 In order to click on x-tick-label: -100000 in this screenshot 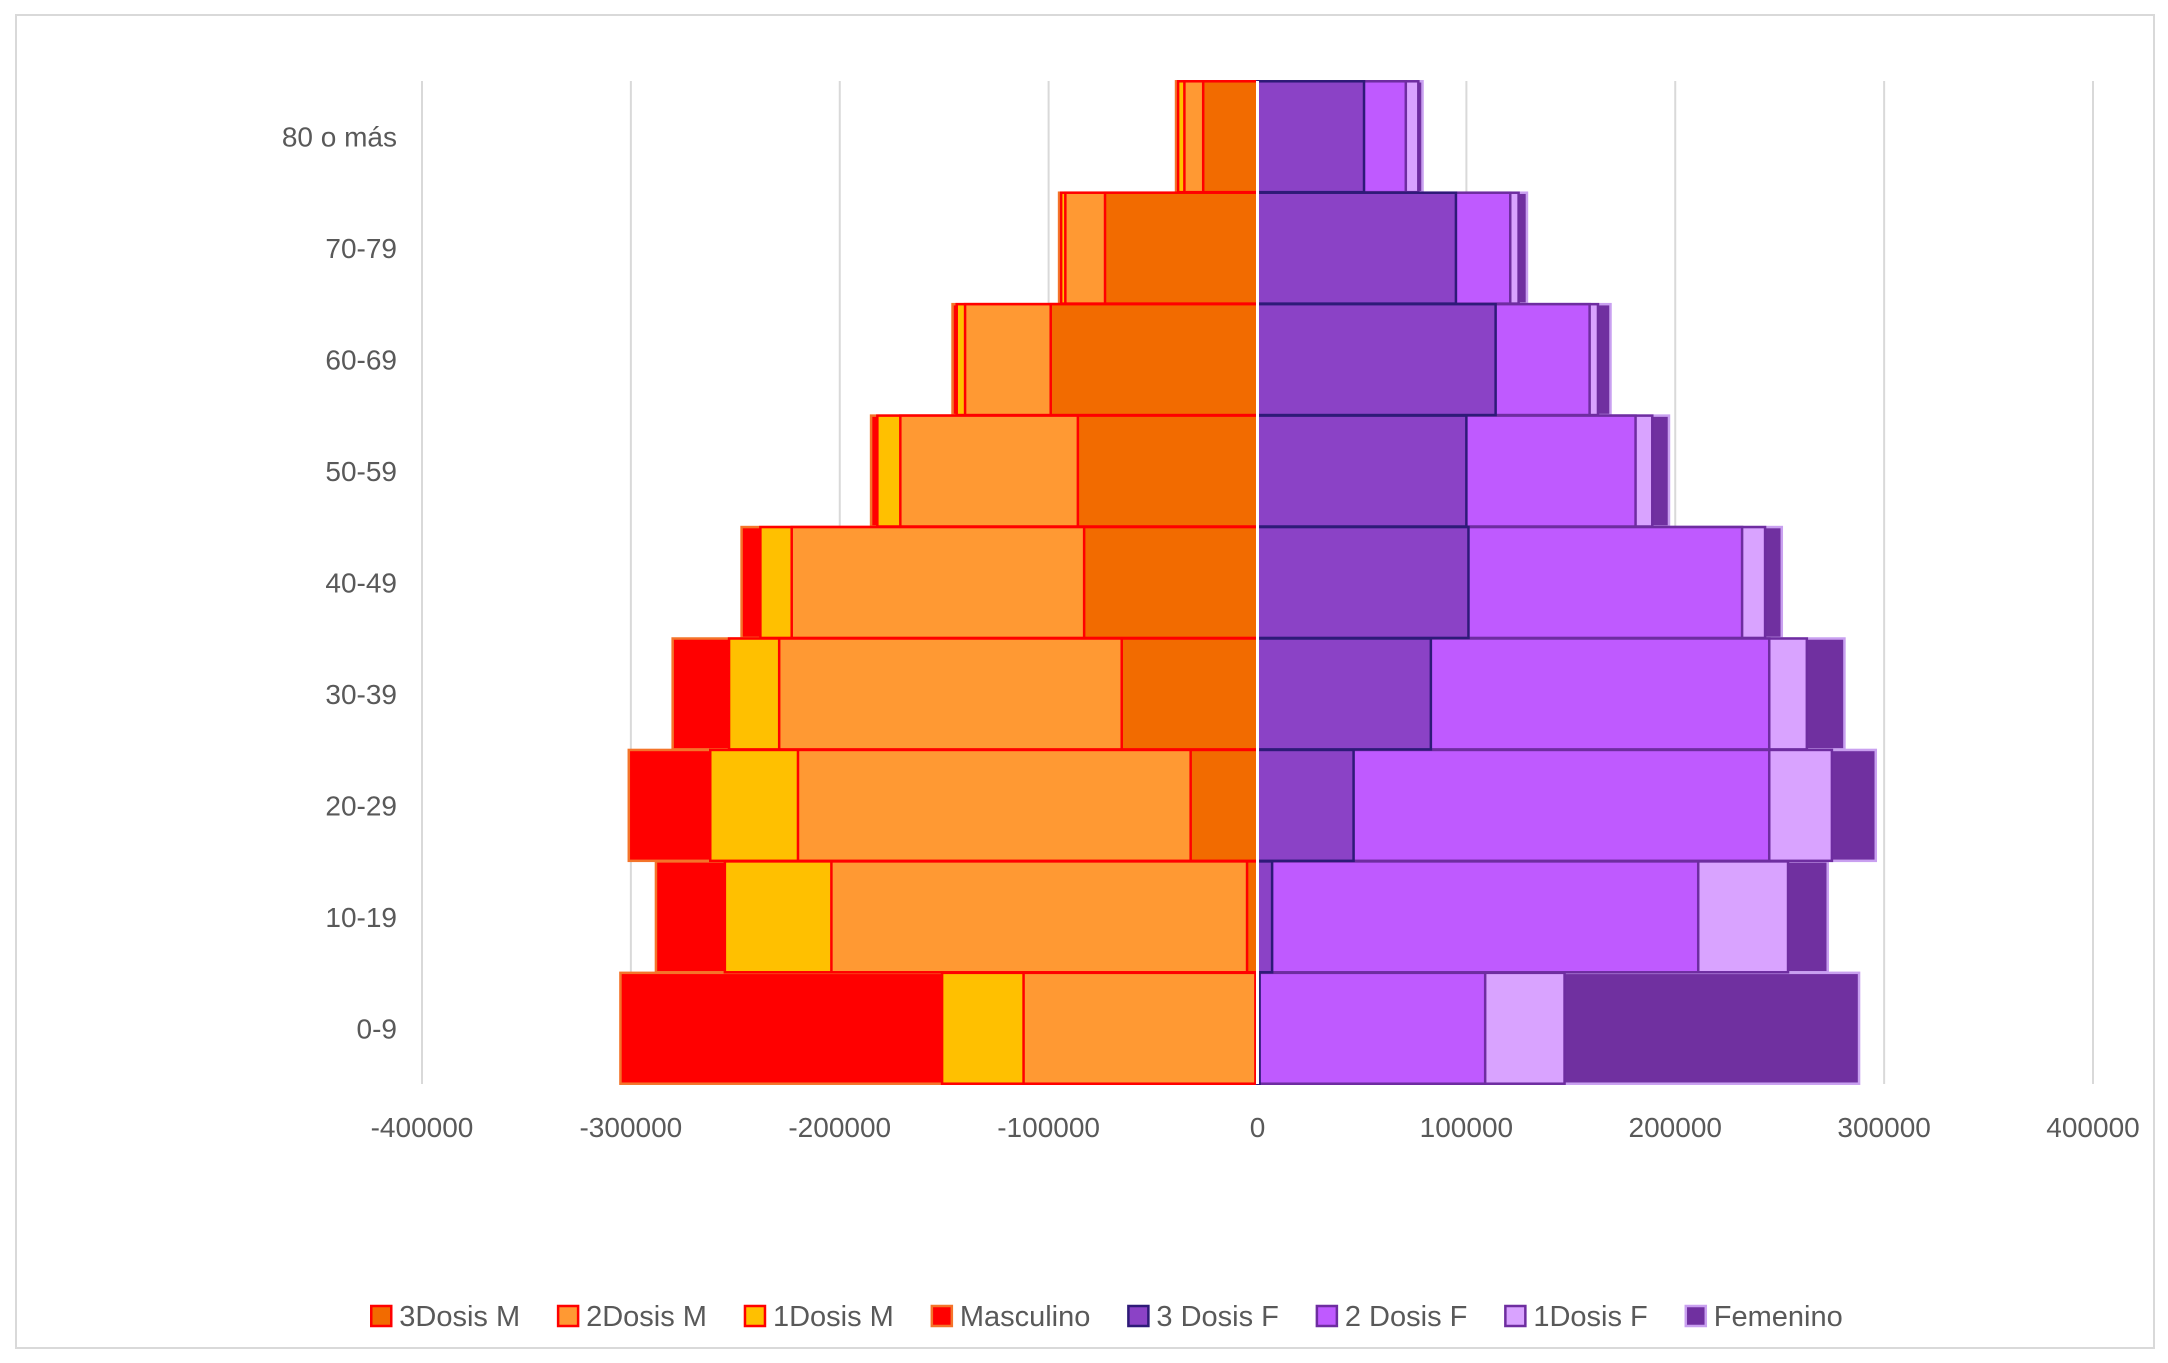, I will do `click(1048, 1127)`.